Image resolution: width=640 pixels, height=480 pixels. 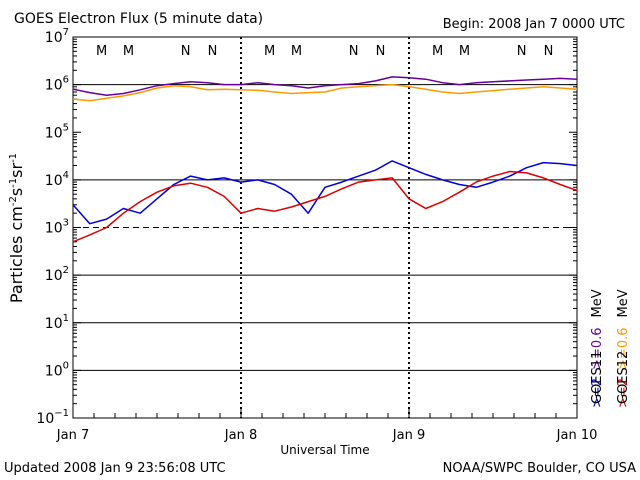 What do you see at coordinates (549, 51) in the screenshot?
I see `marker-n-11: N` at bounding box center [549, 51].